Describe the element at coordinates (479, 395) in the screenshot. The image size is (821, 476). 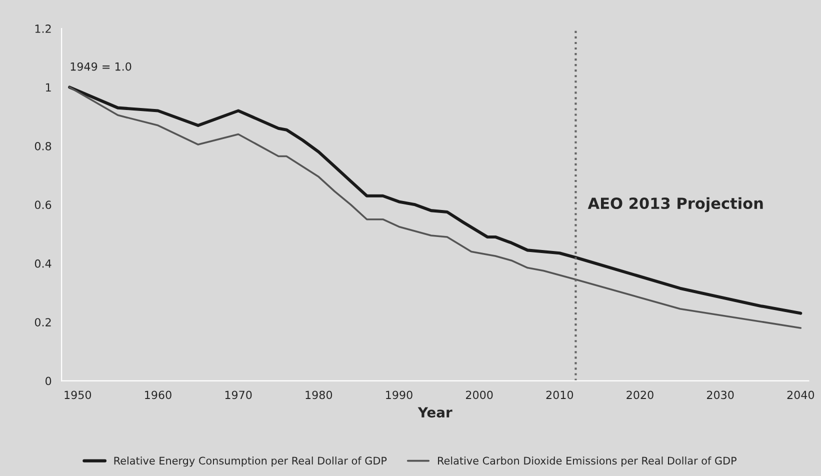
I see `x-tick-label: 2000` at that location.